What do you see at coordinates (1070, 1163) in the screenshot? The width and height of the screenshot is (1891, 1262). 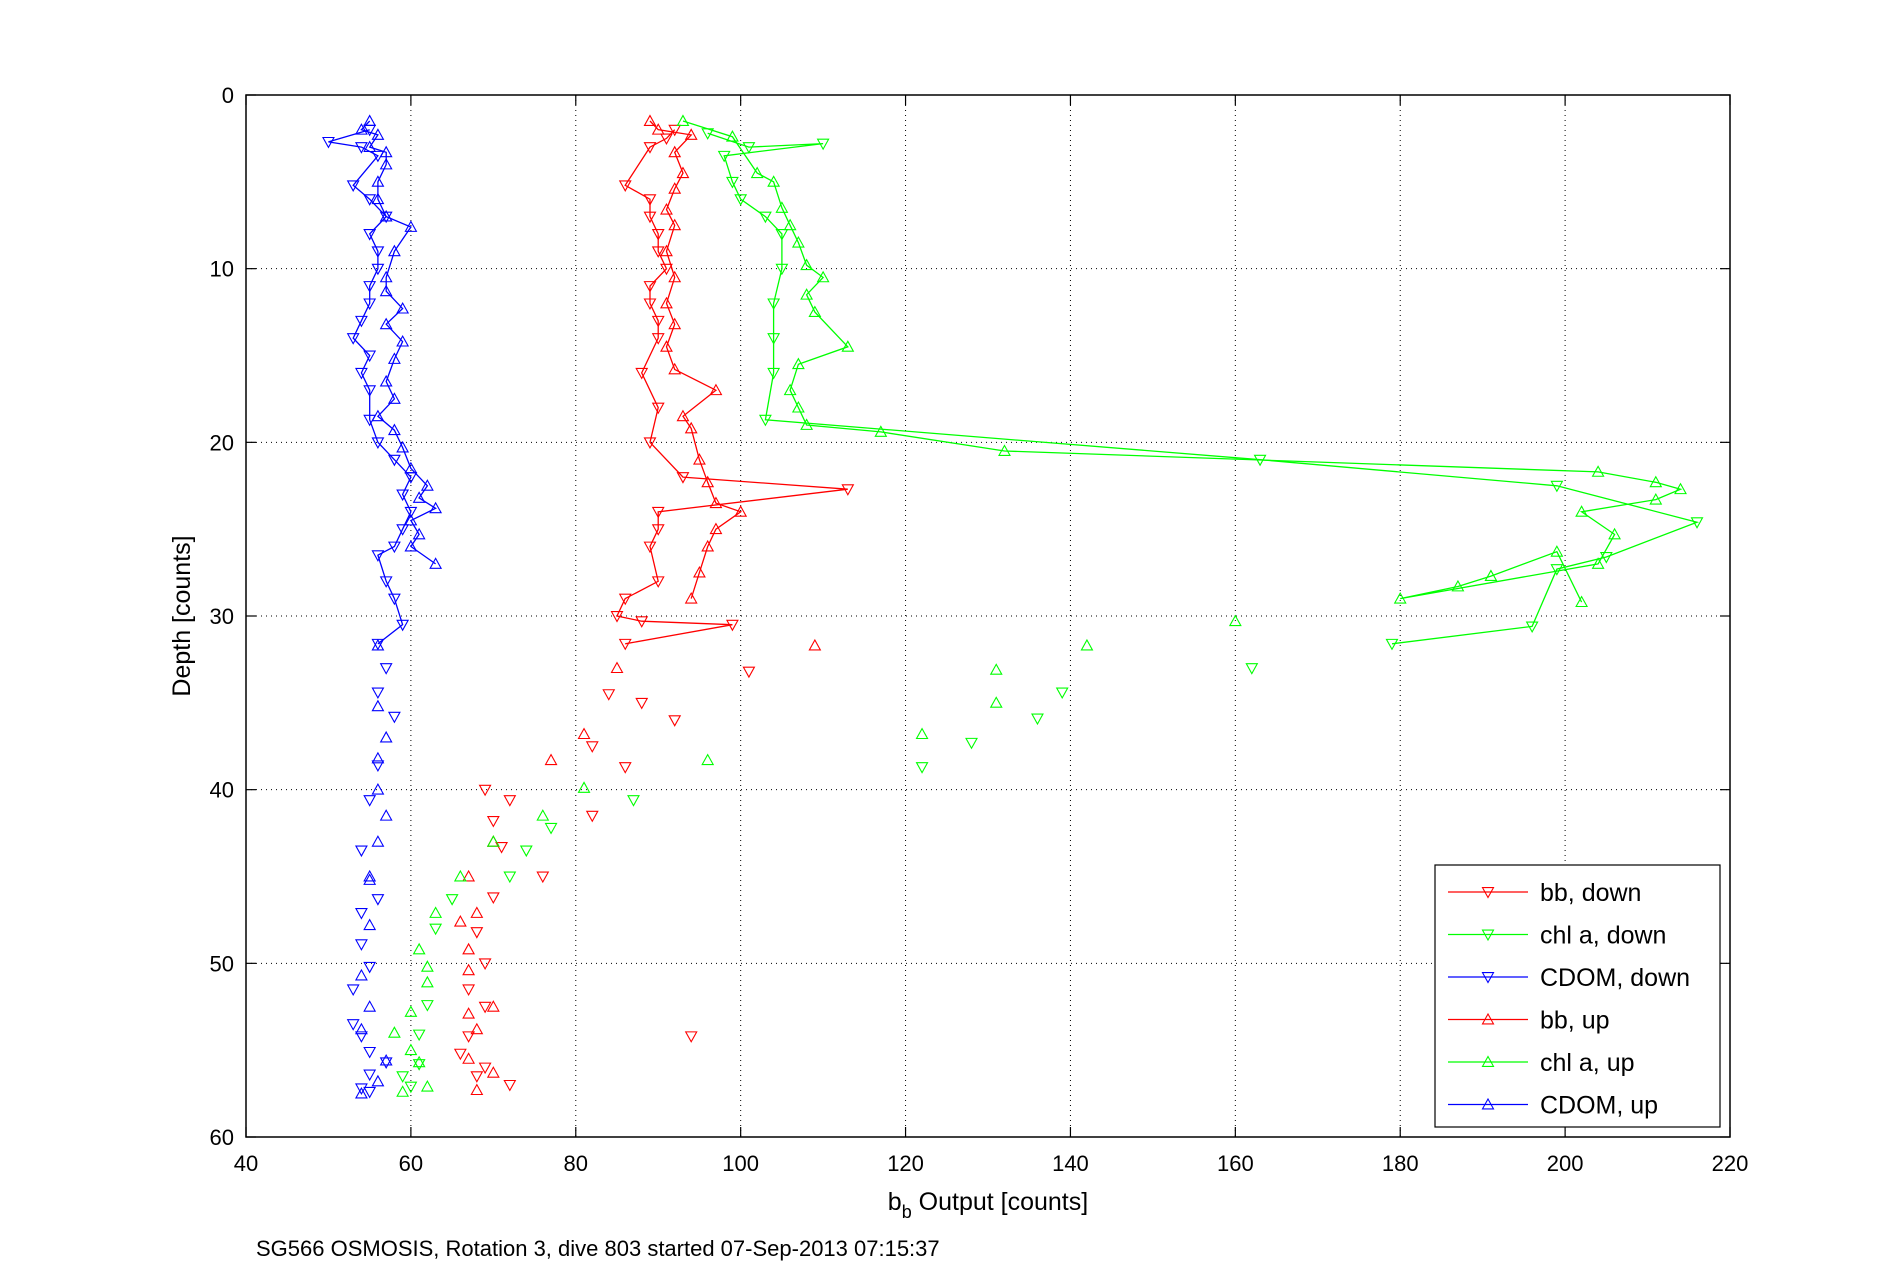 I see `x-tick-label: 140` at bounding box center [1070, 1163].